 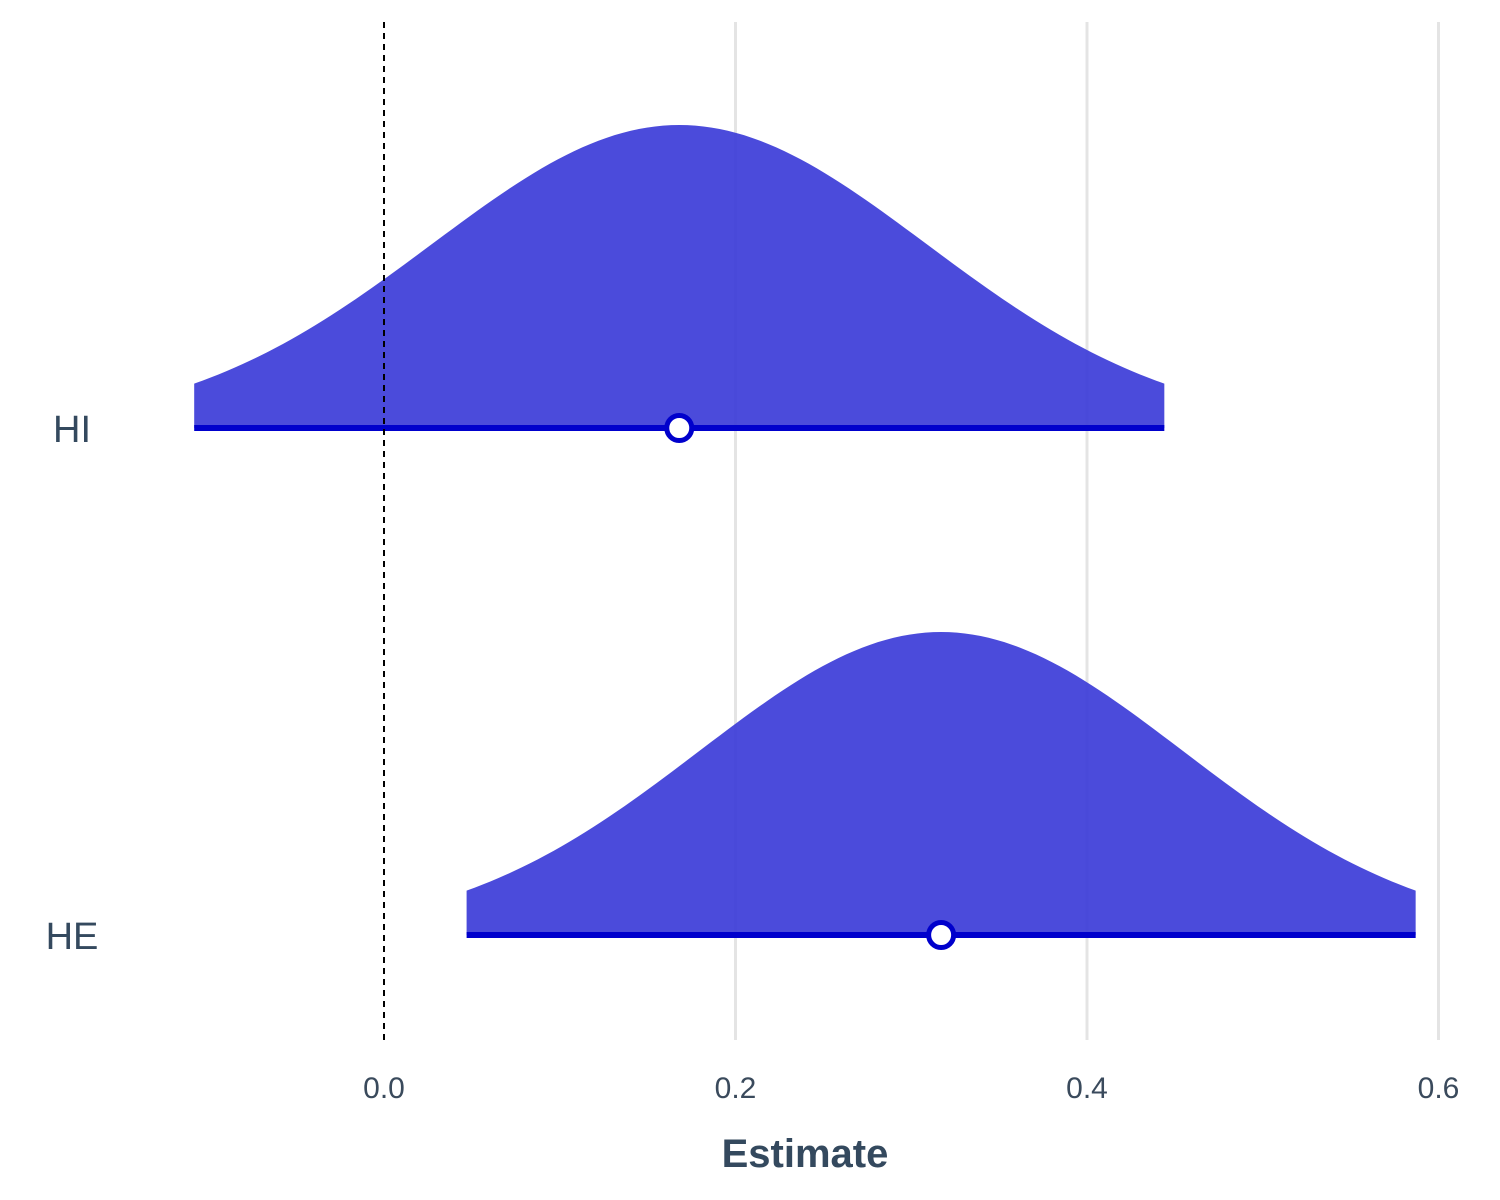 What do you see at coordinates (679, 428) in the screenshot?
I see `point-estimate-HI` at bounding box center [679, 428].